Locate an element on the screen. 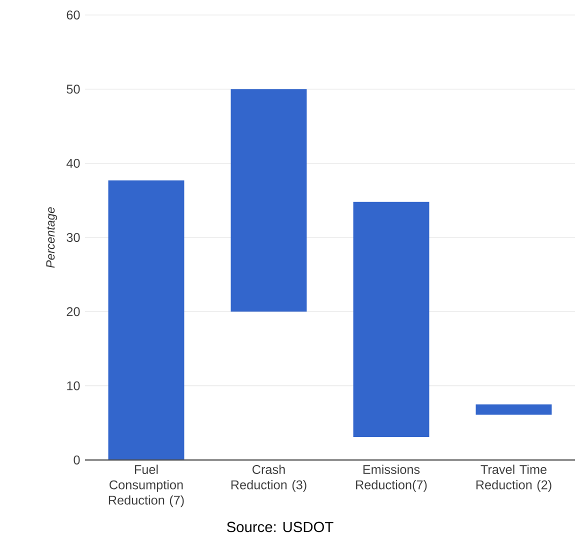  y-tick-label: 40 is located at coordinates (73, 163).